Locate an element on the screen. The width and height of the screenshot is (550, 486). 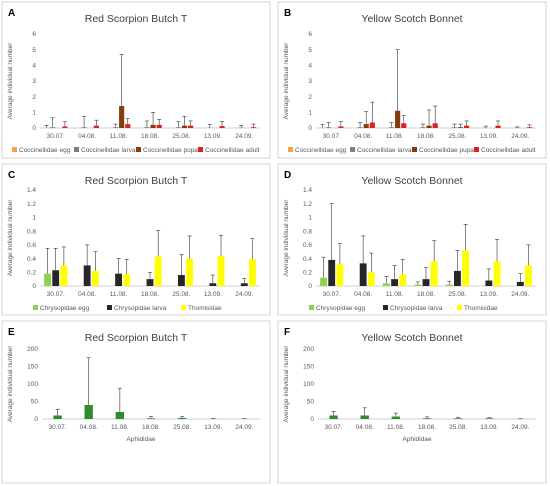
panel-letter: A is located at coordinates (11, 13).